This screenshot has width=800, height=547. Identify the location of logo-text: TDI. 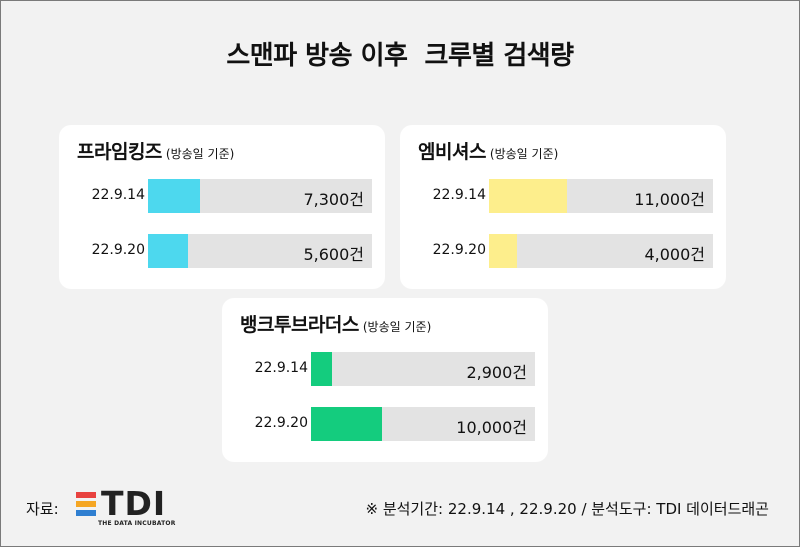
(134, 503).